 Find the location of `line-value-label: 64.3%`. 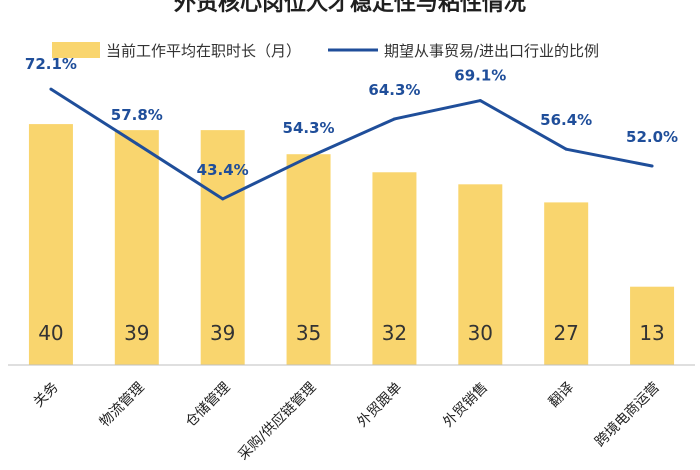

line-value-label: 64.3% is located at coordinates (394, 90).